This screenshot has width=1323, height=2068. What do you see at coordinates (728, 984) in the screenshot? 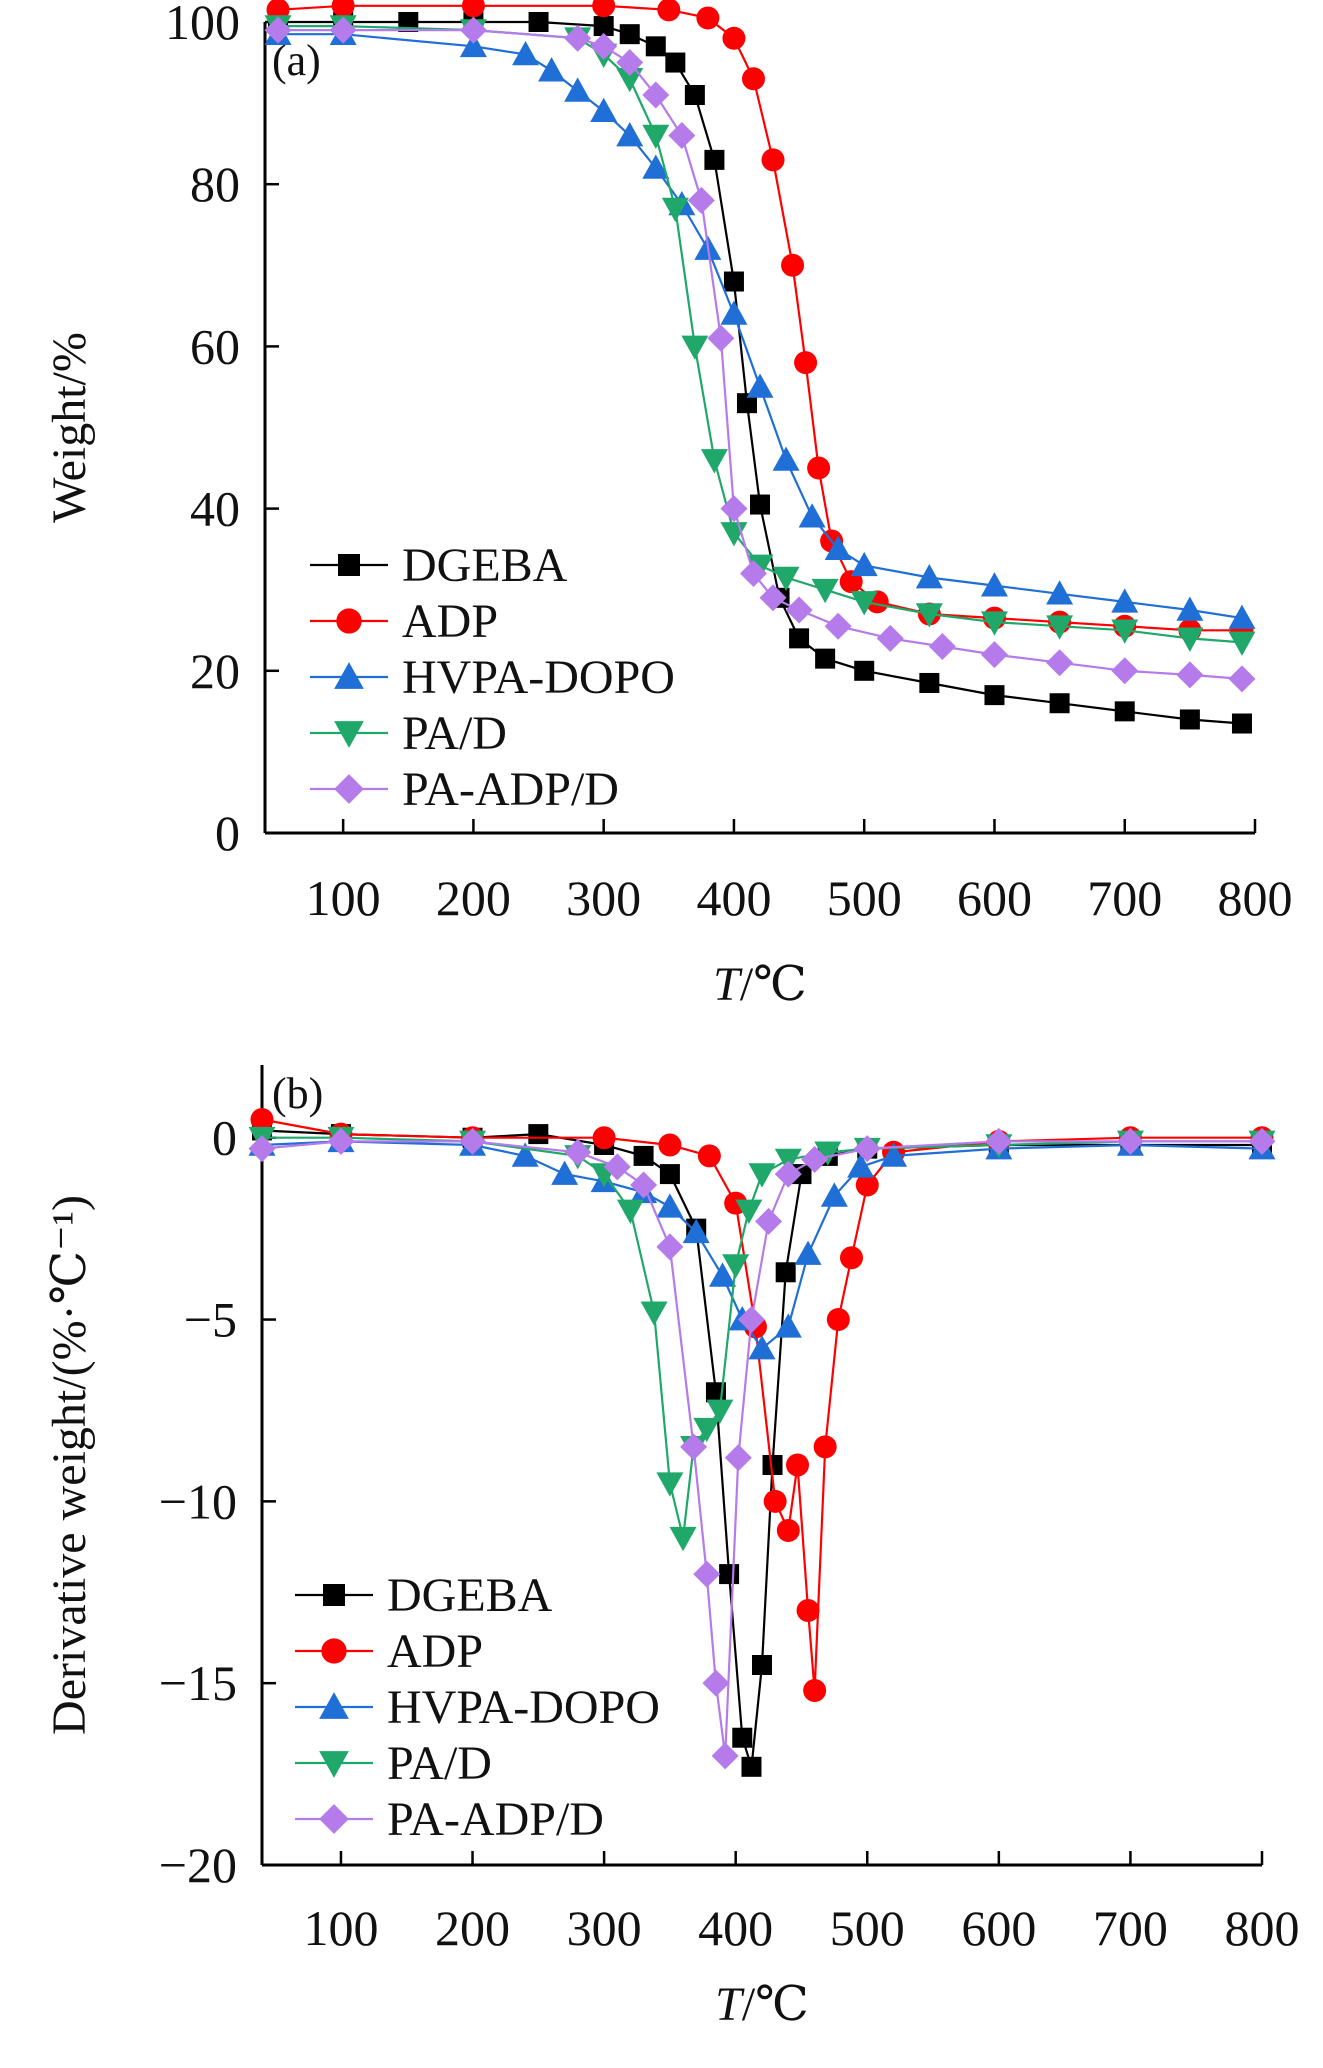
I see `x-axis-title-symbol: T` at bounding box center [728, 984].